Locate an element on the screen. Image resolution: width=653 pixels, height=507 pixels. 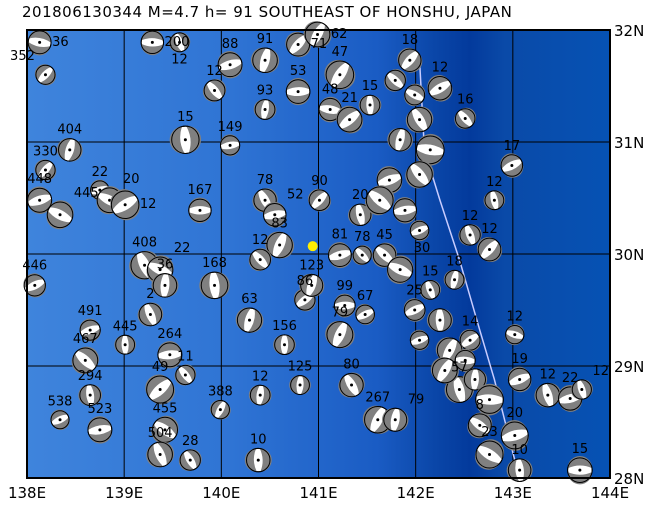
lat-tick-label: 28N is located at coordinates (629, 479).